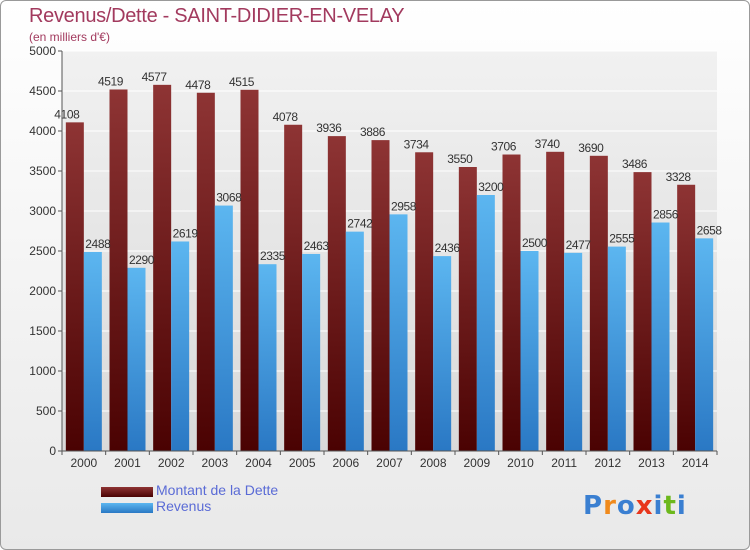 Image resolution: width=750 pixels, height=550 pixels. Describe the element at coordinates (42, 291) in the screenshot. I see `y-tick-label: 2000` at that location.